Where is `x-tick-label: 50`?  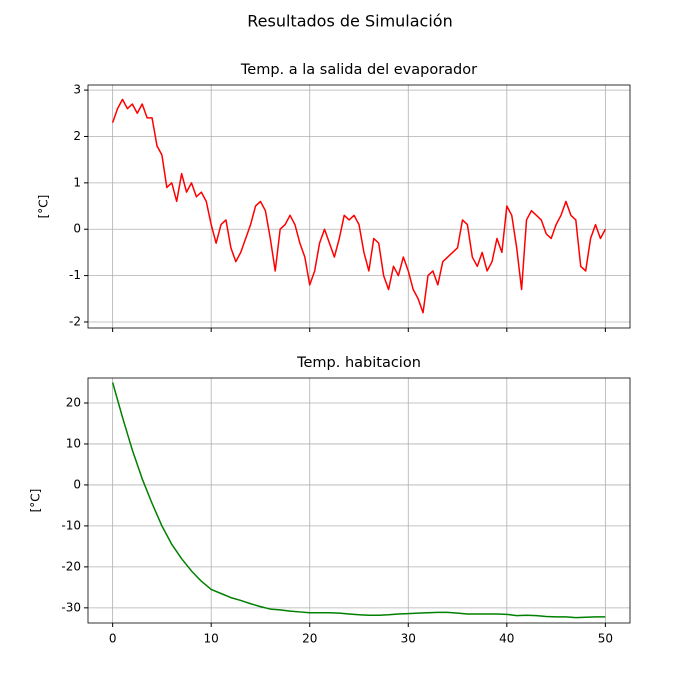
x-tick-label: 50 is located at coordinates (605, 639).